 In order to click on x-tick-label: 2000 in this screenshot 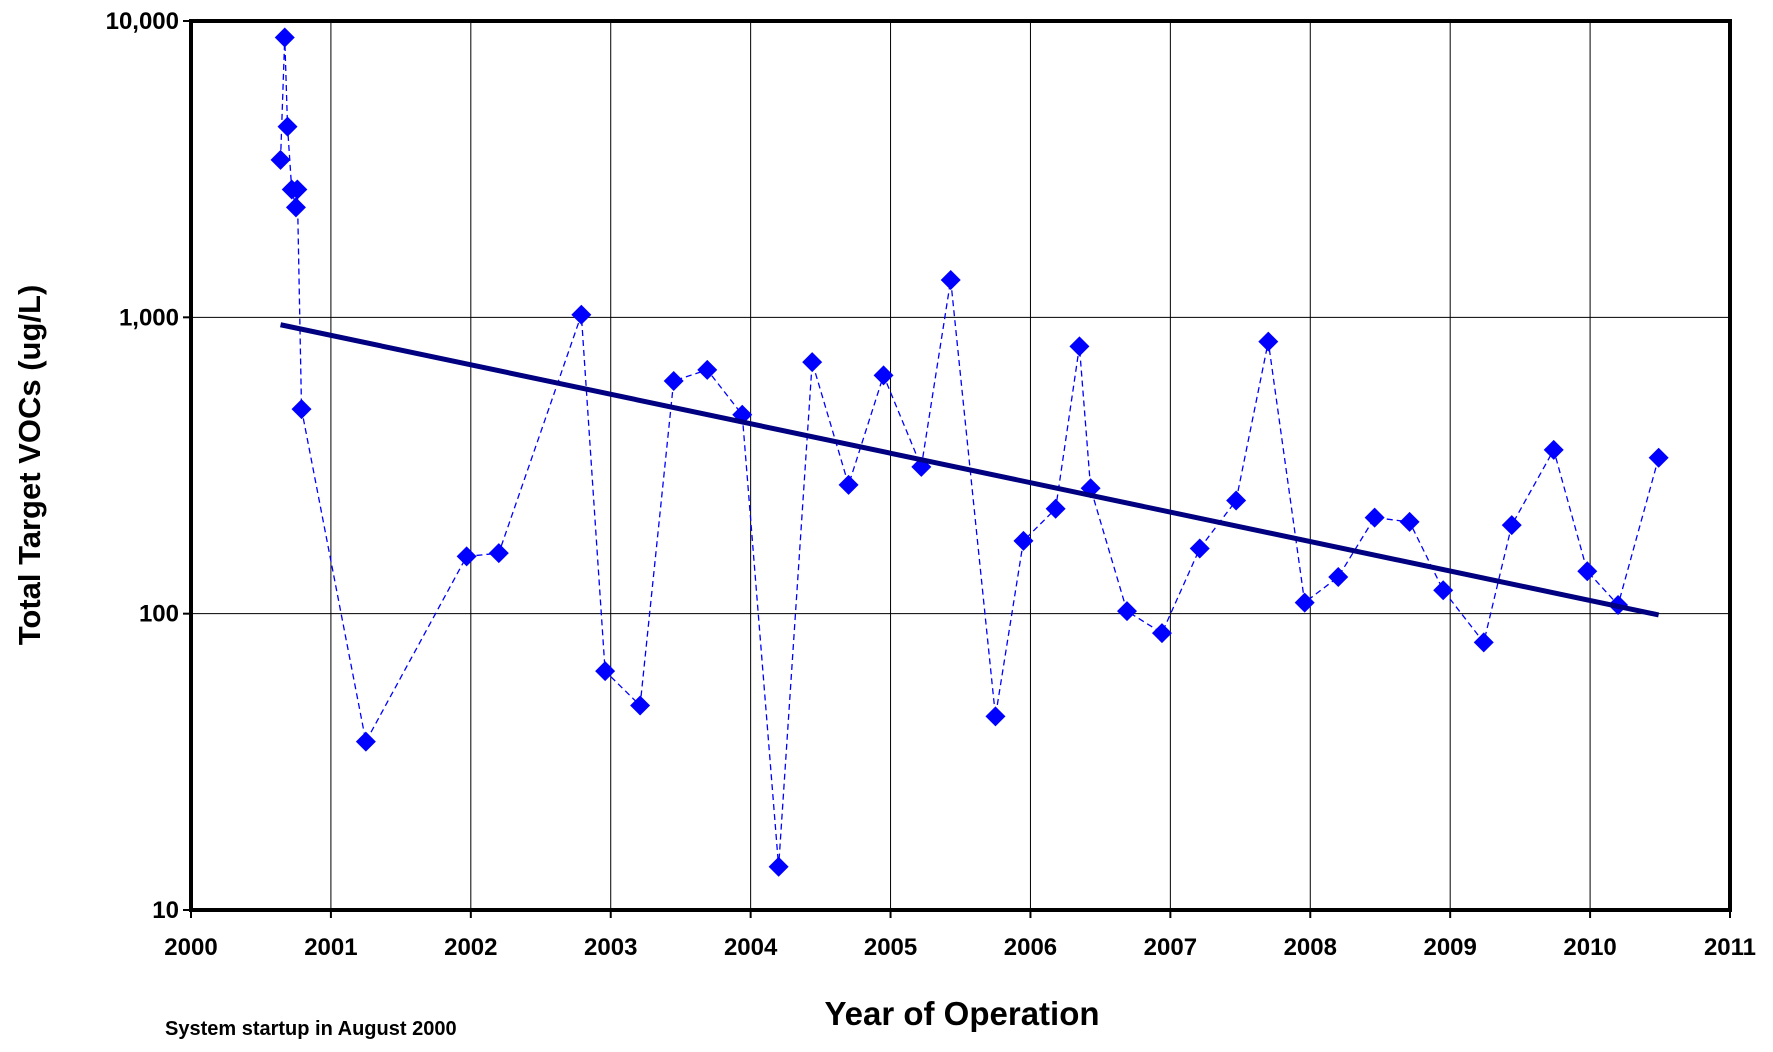, I will do `click(190, 947)`.